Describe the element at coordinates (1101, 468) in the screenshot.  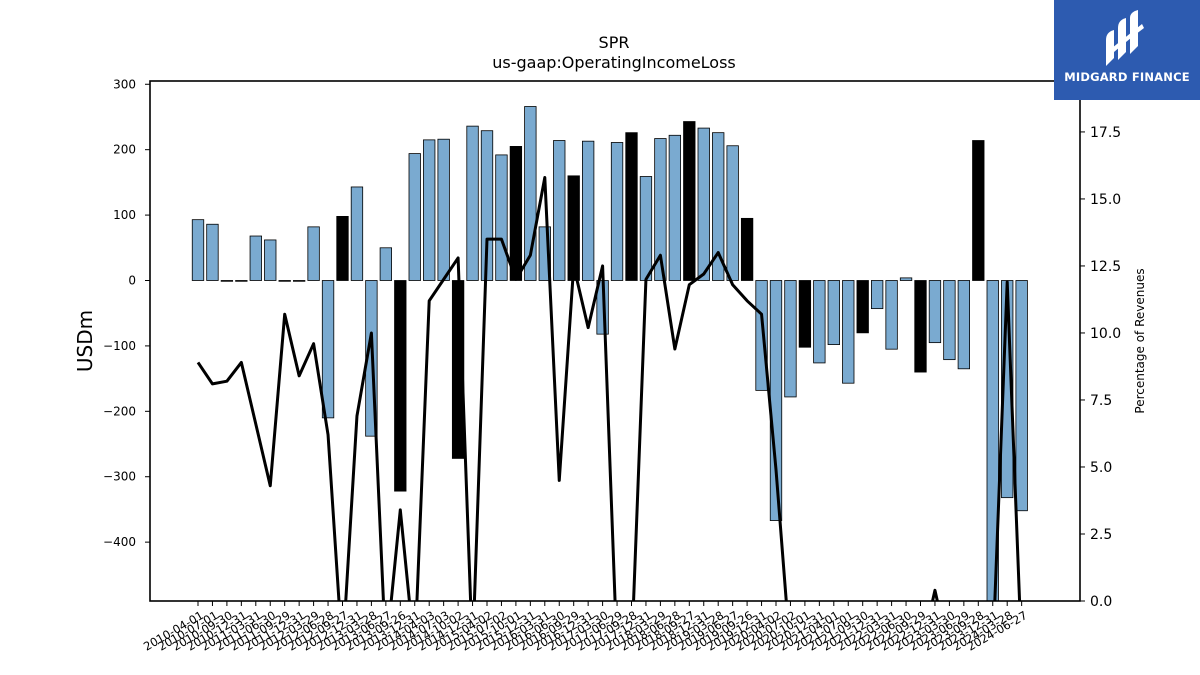
I see `y2-tick-label: 5.0` at that location.